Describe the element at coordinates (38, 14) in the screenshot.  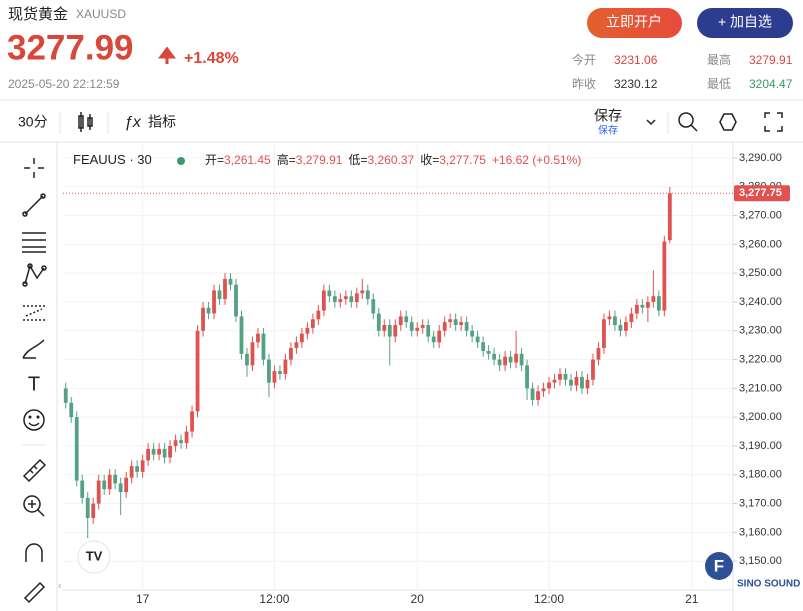
I see `title: 现货黄金` at that location.